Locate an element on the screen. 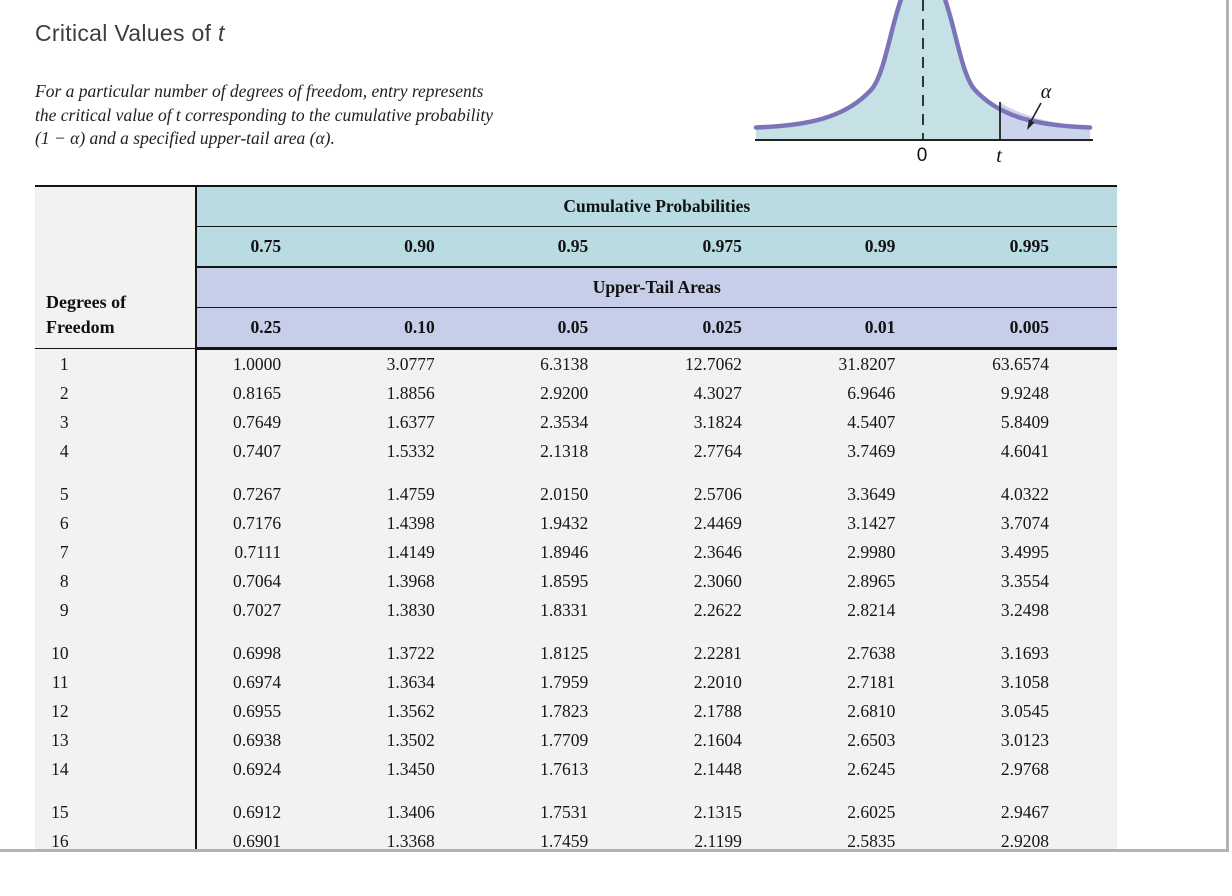  t-value-0750: 0.6924 is located at coordinates (257, 769).